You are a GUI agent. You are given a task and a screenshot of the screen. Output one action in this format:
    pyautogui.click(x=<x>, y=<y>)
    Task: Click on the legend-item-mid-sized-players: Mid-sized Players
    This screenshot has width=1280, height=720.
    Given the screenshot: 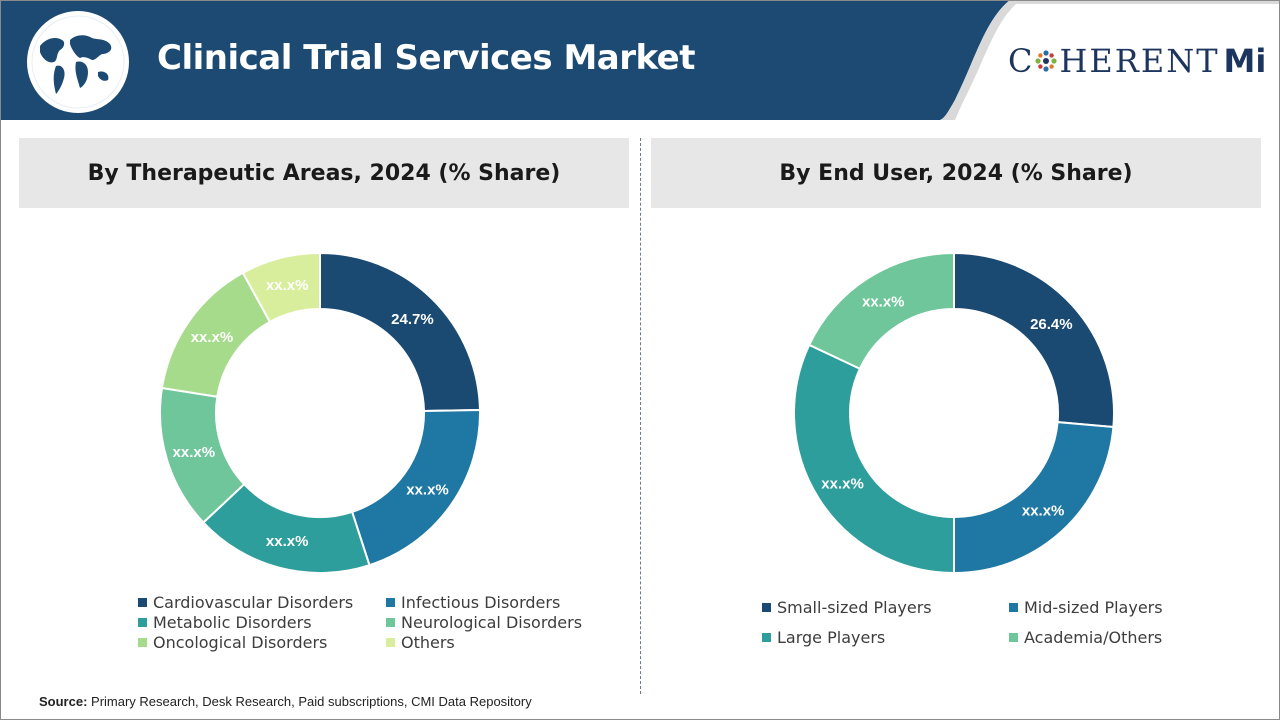 What is the action you would take?
    pyautogui.click(x=1109, y=607)
    